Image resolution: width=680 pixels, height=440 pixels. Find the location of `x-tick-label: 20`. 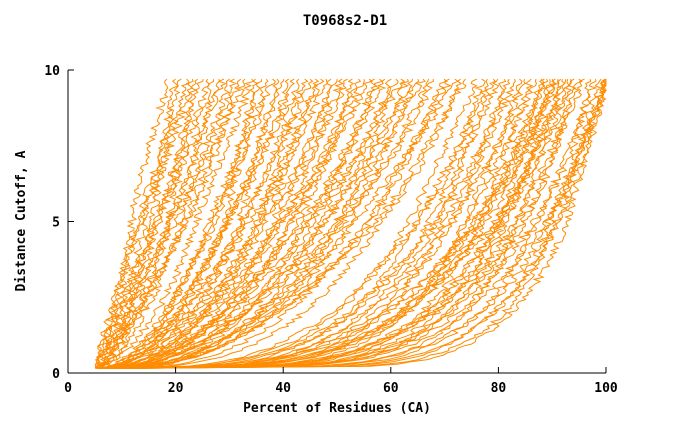

x-tick-label: 20 is located at coordinates (176, 388).